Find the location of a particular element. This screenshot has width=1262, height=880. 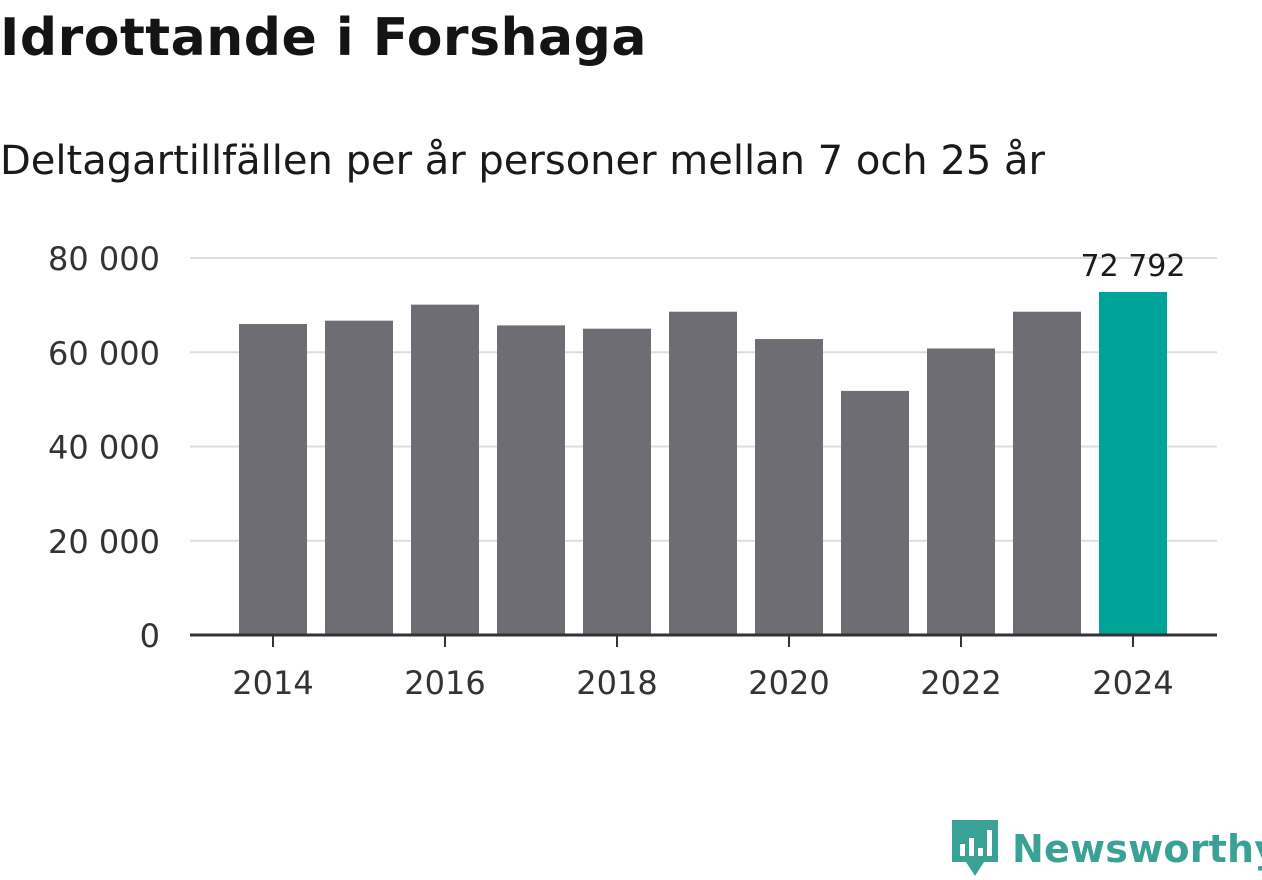

bar-2020 is located at coordinates (789, 487).